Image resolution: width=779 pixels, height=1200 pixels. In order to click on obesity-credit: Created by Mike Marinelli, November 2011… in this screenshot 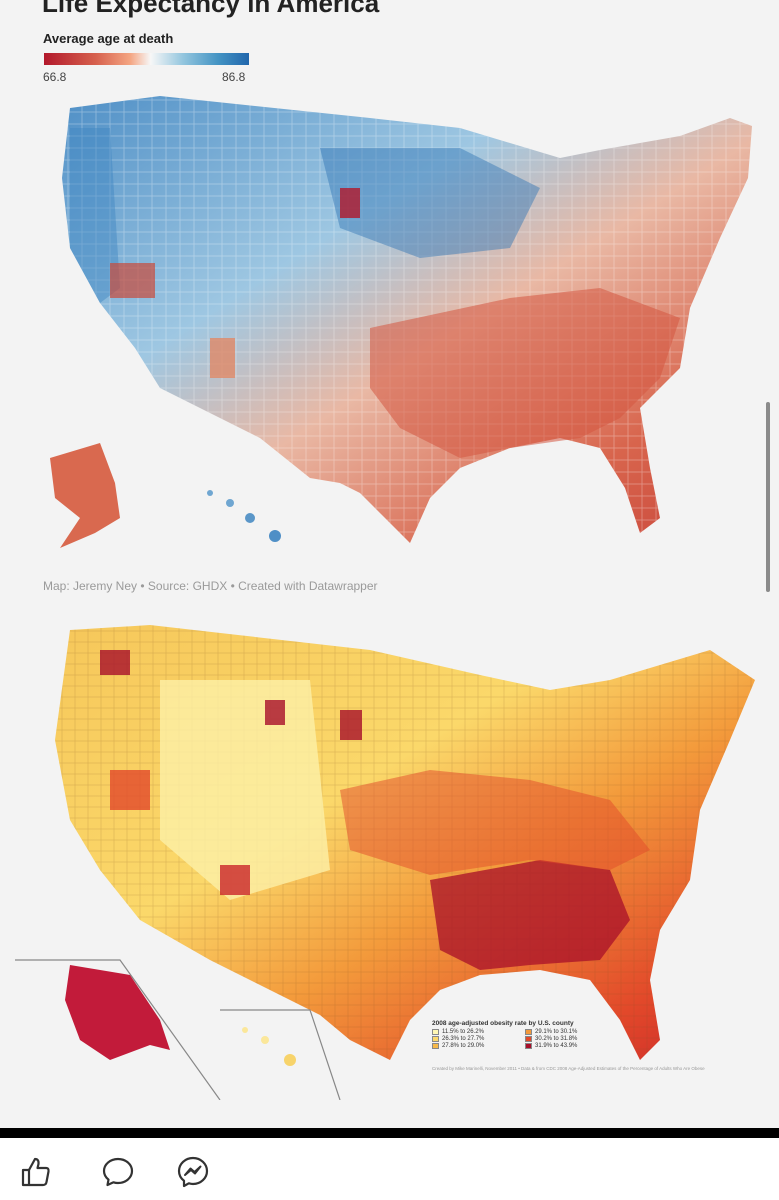, I will do `click(568, 1068)`.